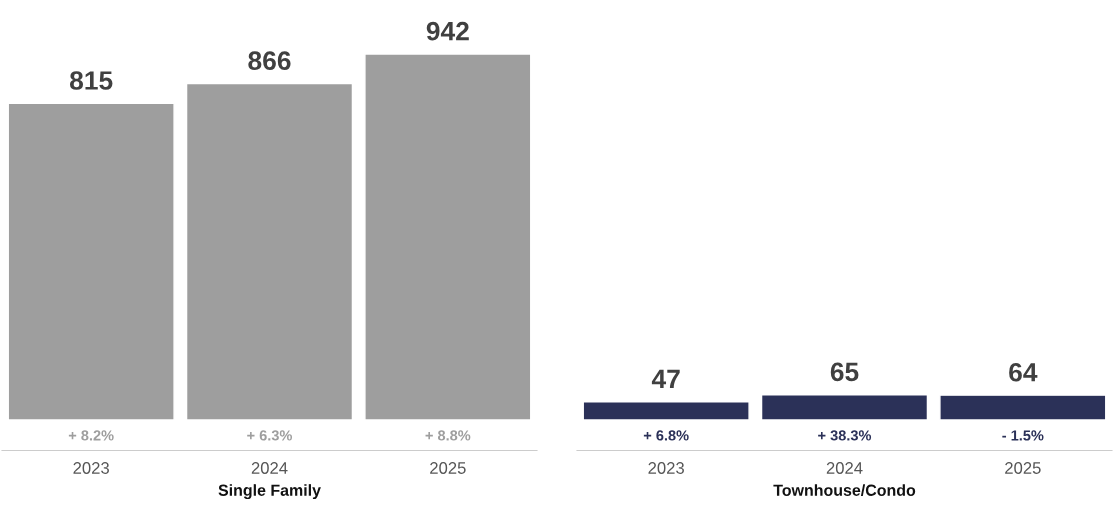  I want to click on text: + 6.3%, so click(270, 435).